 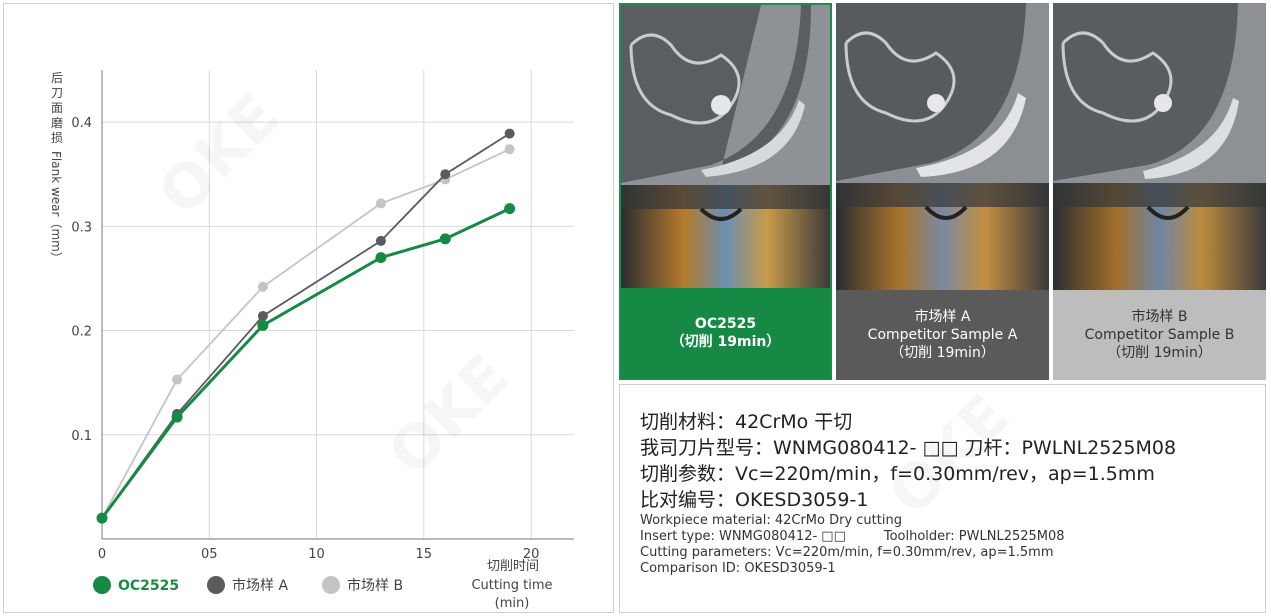 What do you see at coordinates (81, 227) in the screenshot?
I see `y-tick-label: 0.3` at bounding box center [81, 227].